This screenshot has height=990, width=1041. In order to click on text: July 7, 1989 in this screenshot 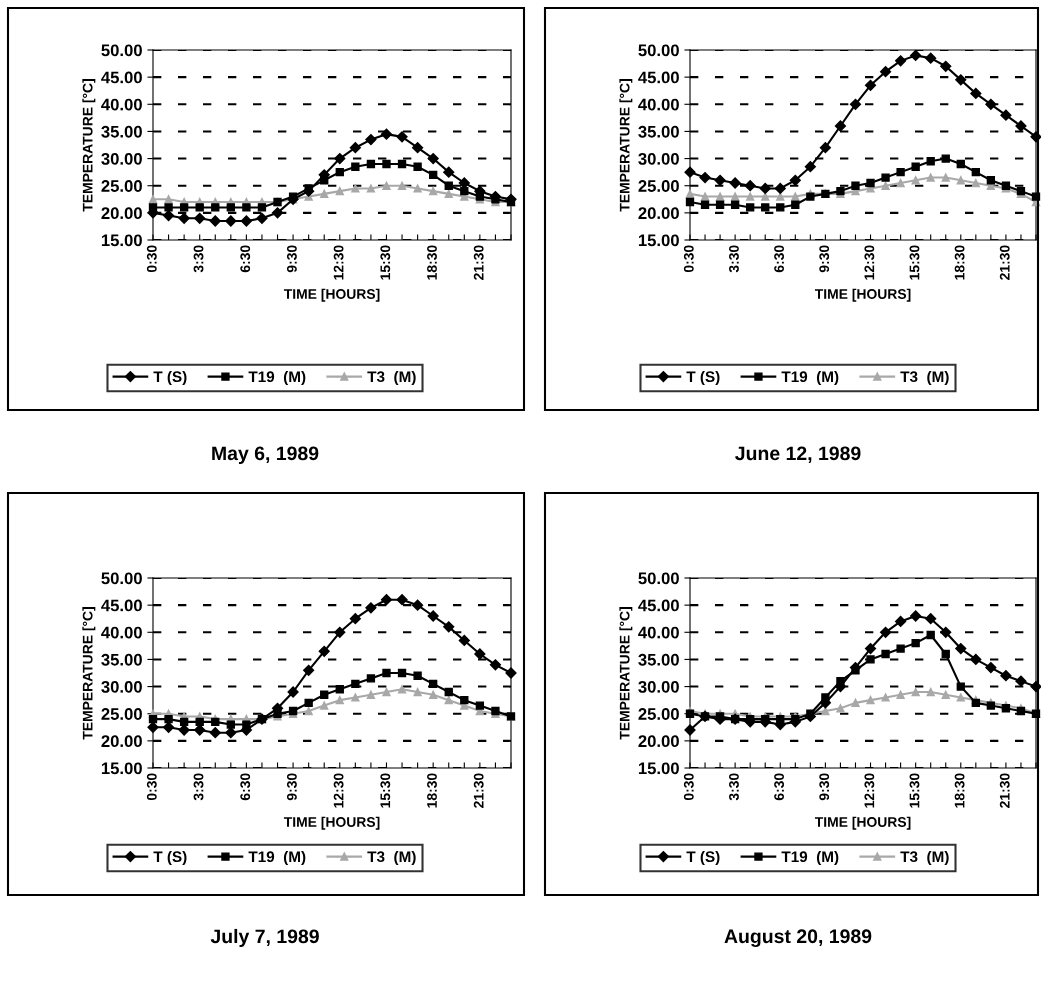, I will do `click(264, 938)`.